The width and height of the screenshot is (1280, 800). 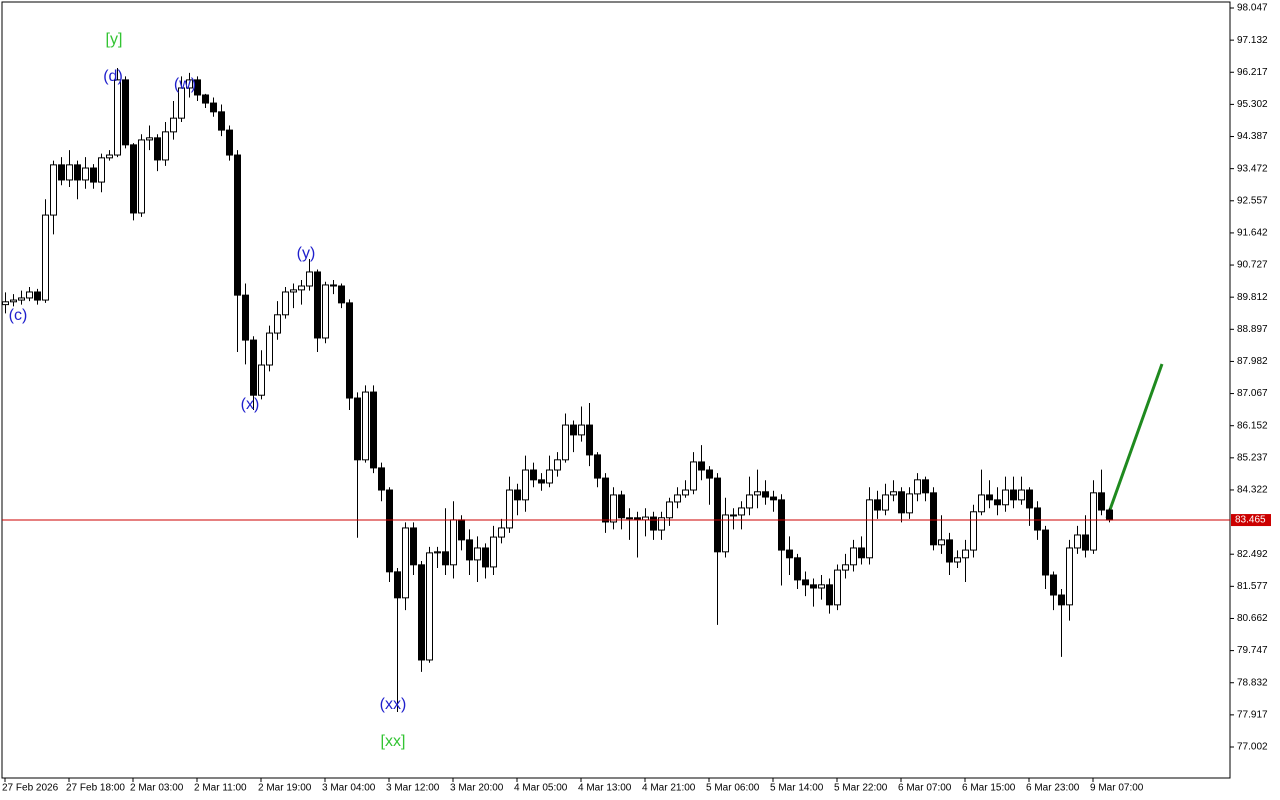 I want to click on y-tick-label: 81.577, so click(x=1252, y=586).